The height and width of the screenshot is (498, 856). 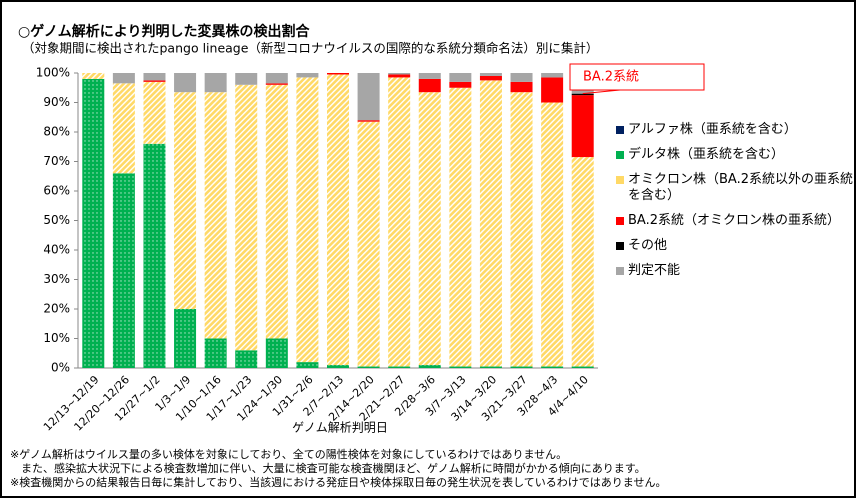 I want to click on y-tick-label: 10%, so click(x=56, y=338).